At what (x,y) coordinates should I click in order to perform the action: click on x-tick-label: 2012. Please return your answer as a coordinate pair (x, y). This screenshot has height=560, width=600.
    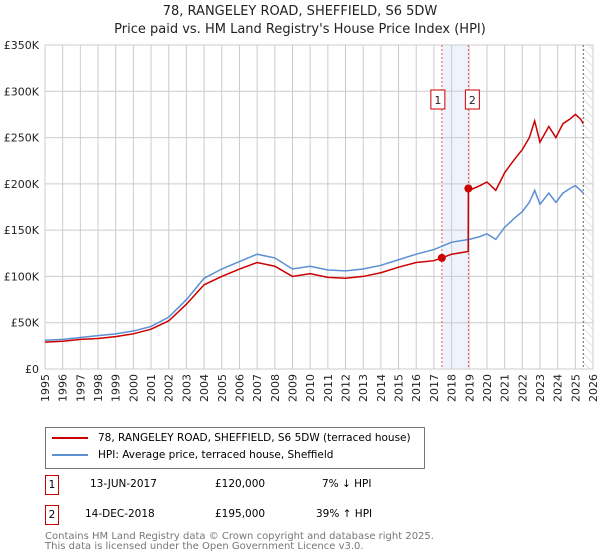
    Looking at the image, I should click on (346, 388).